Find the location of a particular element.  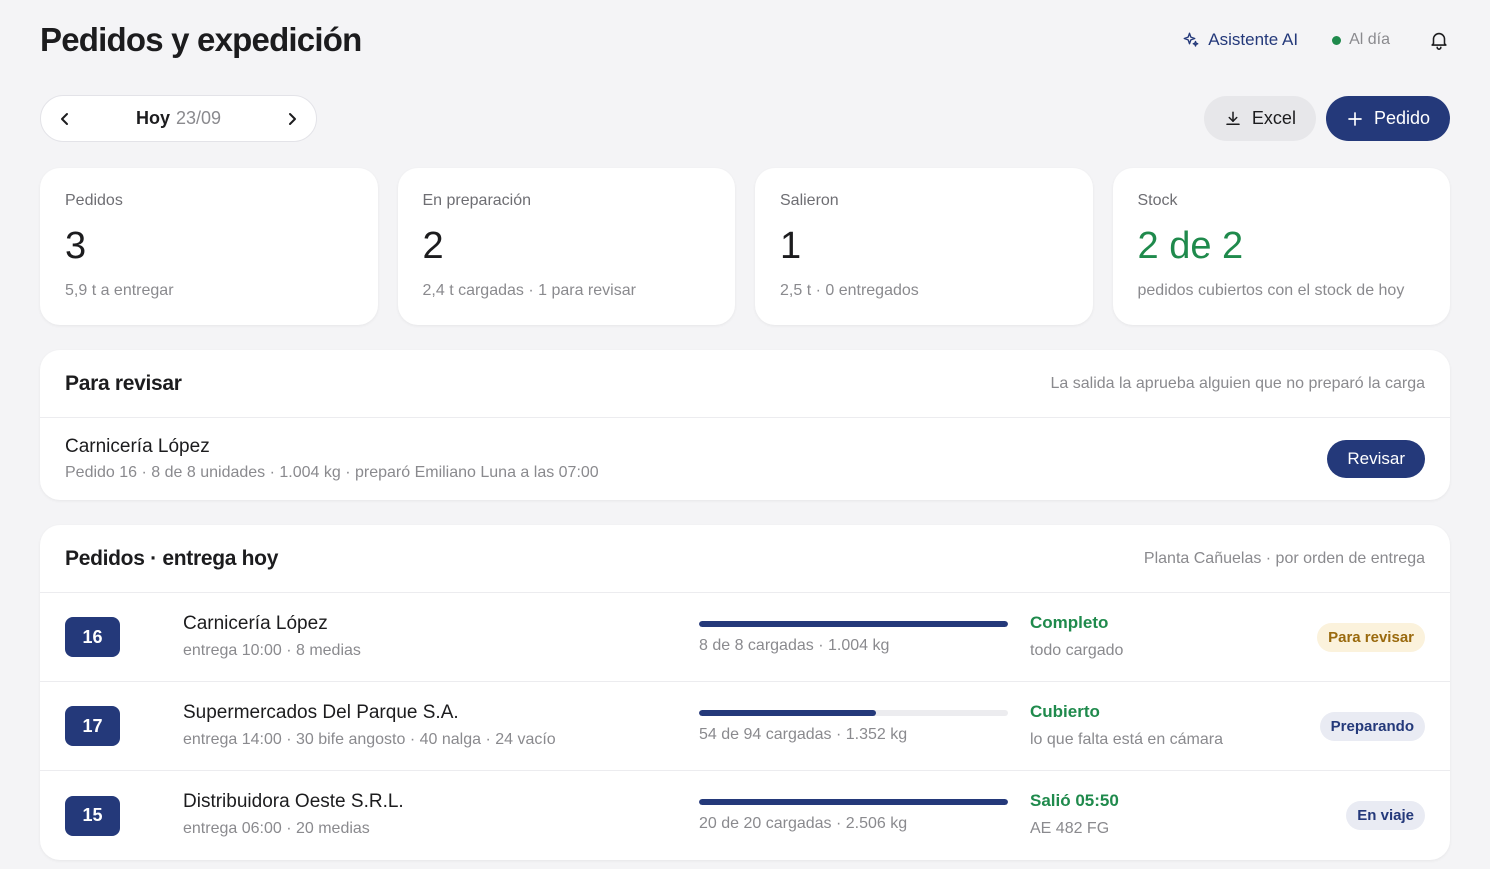

kpi-subtext: 2,4 t cargadas · 1 para revisar is located at coordinates (529, 290).